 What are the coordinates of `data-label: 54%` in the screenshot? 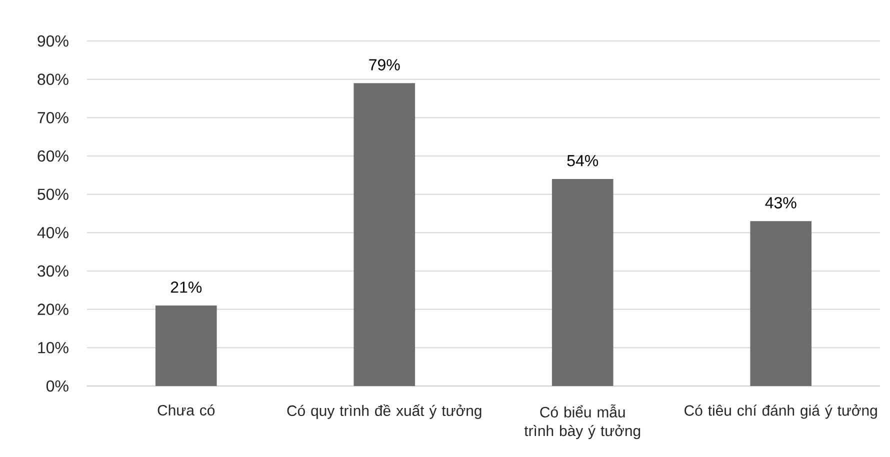 It's located at (582, 160).